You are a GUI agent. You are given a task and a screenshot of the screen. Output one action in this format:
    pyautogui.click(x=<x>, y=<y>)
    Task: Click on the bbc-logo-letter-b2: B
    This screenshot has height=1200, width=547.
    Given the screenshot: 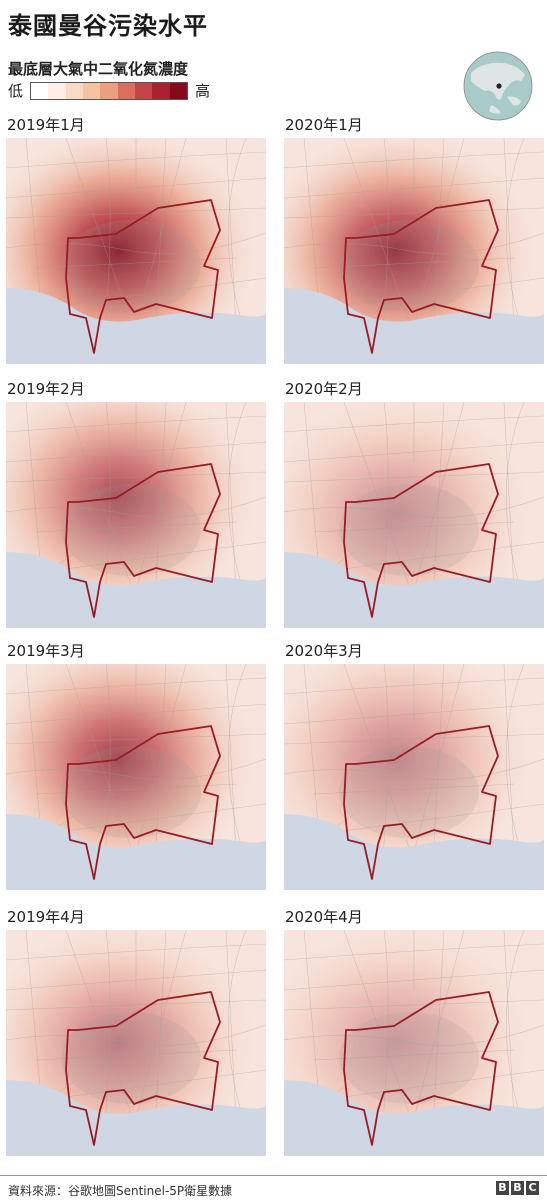 What is the action you would take?
    pyautogui.click(x=517, y=1188)
    